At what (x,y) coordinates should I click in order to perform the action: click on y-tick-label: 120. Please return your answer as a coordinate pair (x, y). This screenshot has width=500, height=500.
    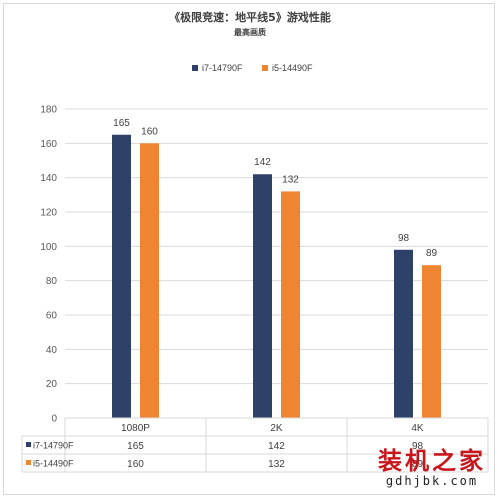
    Looking at the image, I should click on (48, 213).